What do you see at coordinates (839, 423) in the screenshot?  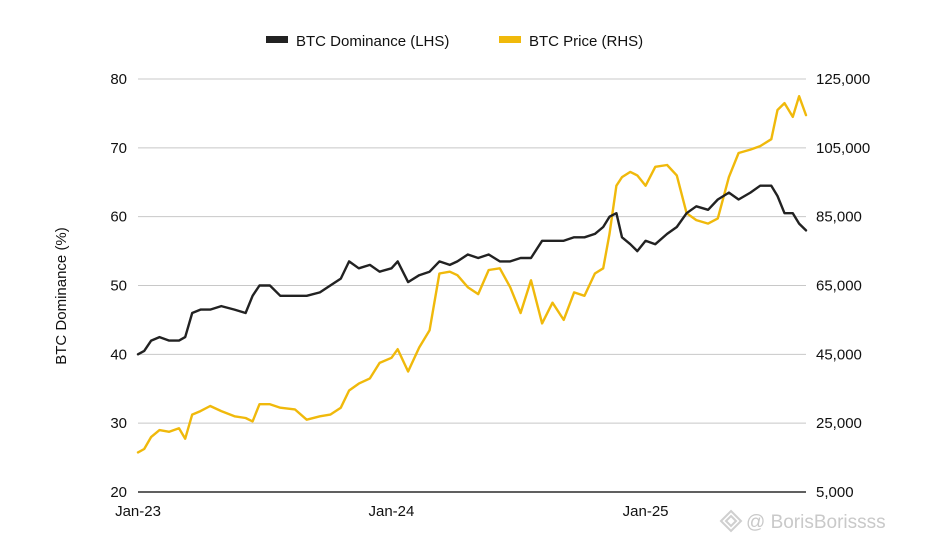 I see `right-tick-label: 25,000` at bounding box center [839, 423].